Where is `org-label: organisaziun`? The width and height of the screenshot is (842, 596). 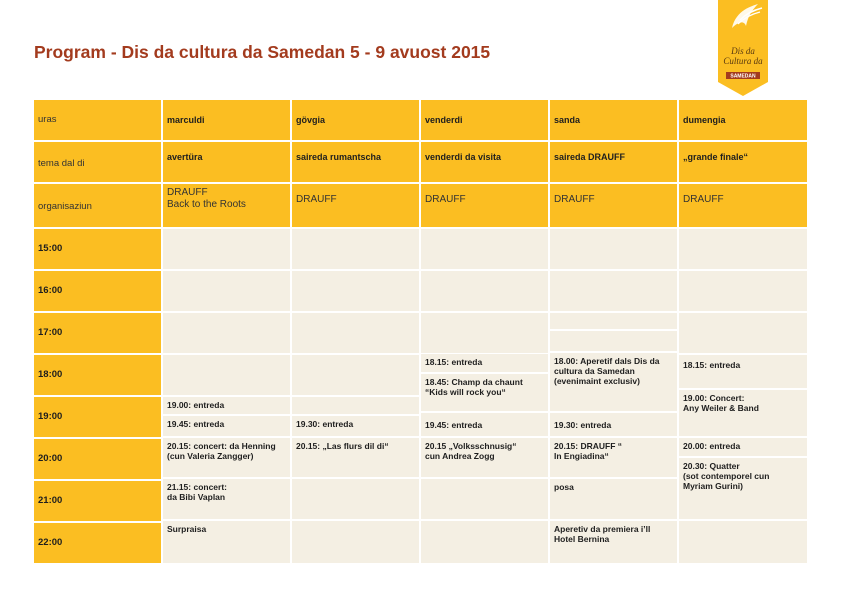
org-label: organisaziun is located at coordinates (97, 205).